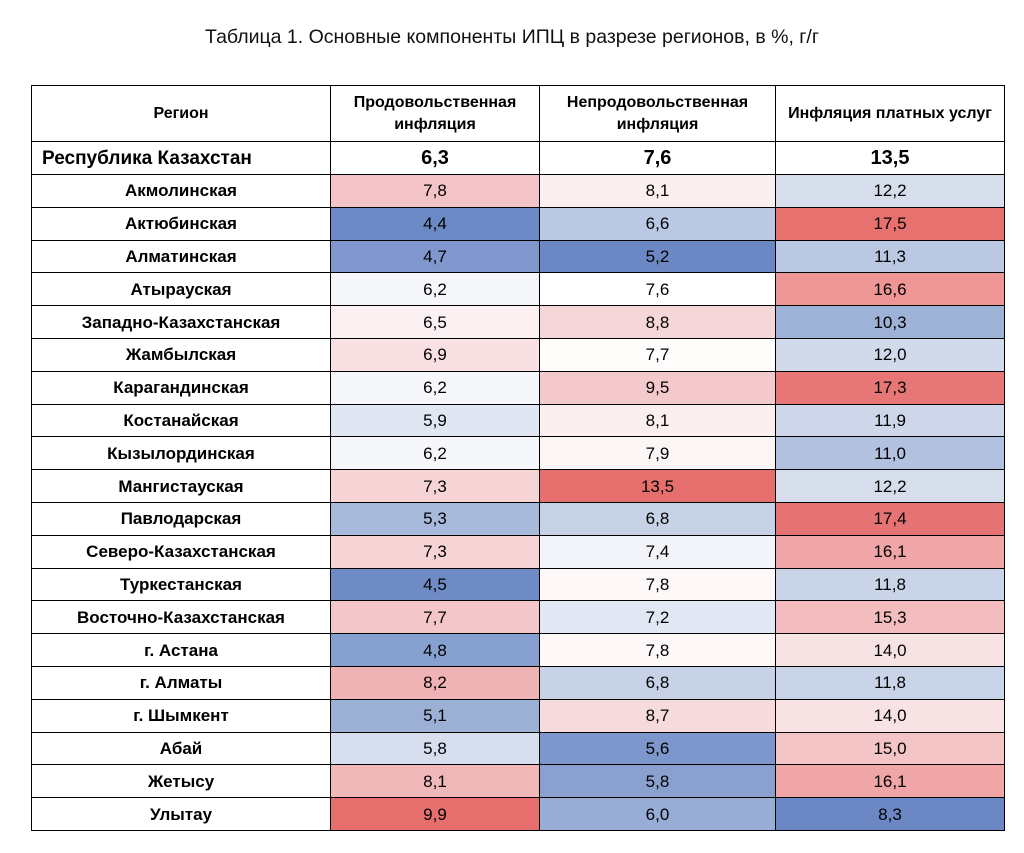  What do you see at coordinates (435, 748) in the screenshot?
I see `food-inflation-cell: 5,8` at bounding box center [435, 748].